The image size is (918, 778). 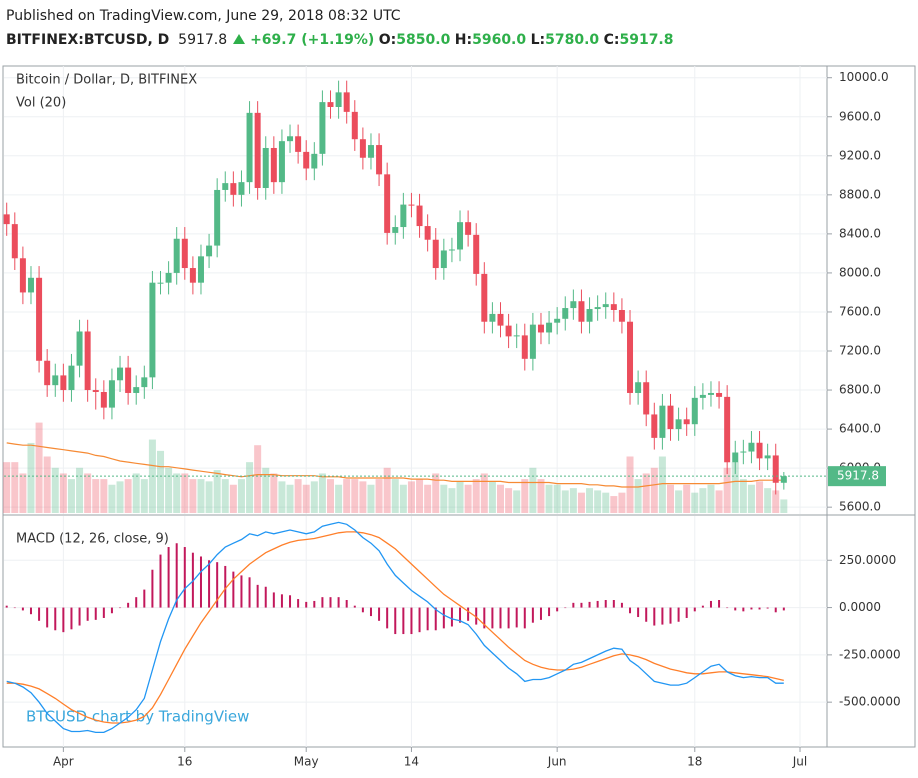 What do you see at coordinates (184, 762) in the screenshot?
I see `x-tick-label: 16` at bounding box center [184, 762].